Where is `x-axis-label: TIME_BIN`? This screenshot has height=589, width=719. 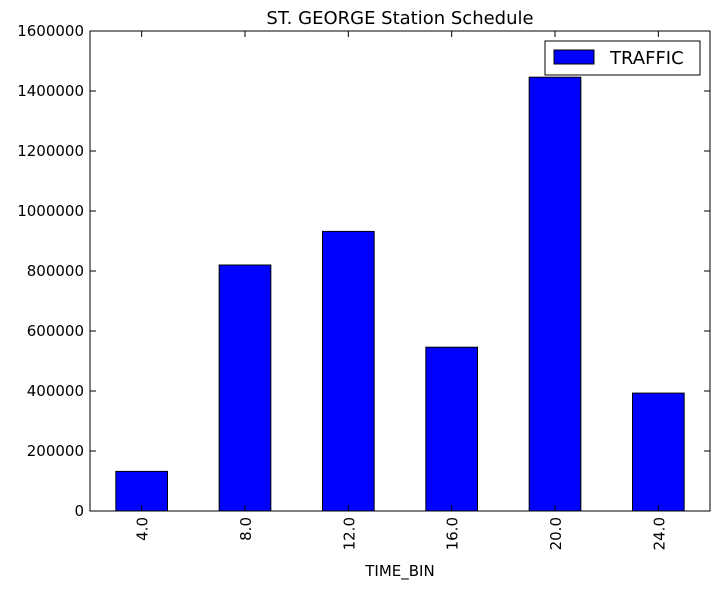
x-axis-label: TIME_BIN is located at coordinates (399, 571).